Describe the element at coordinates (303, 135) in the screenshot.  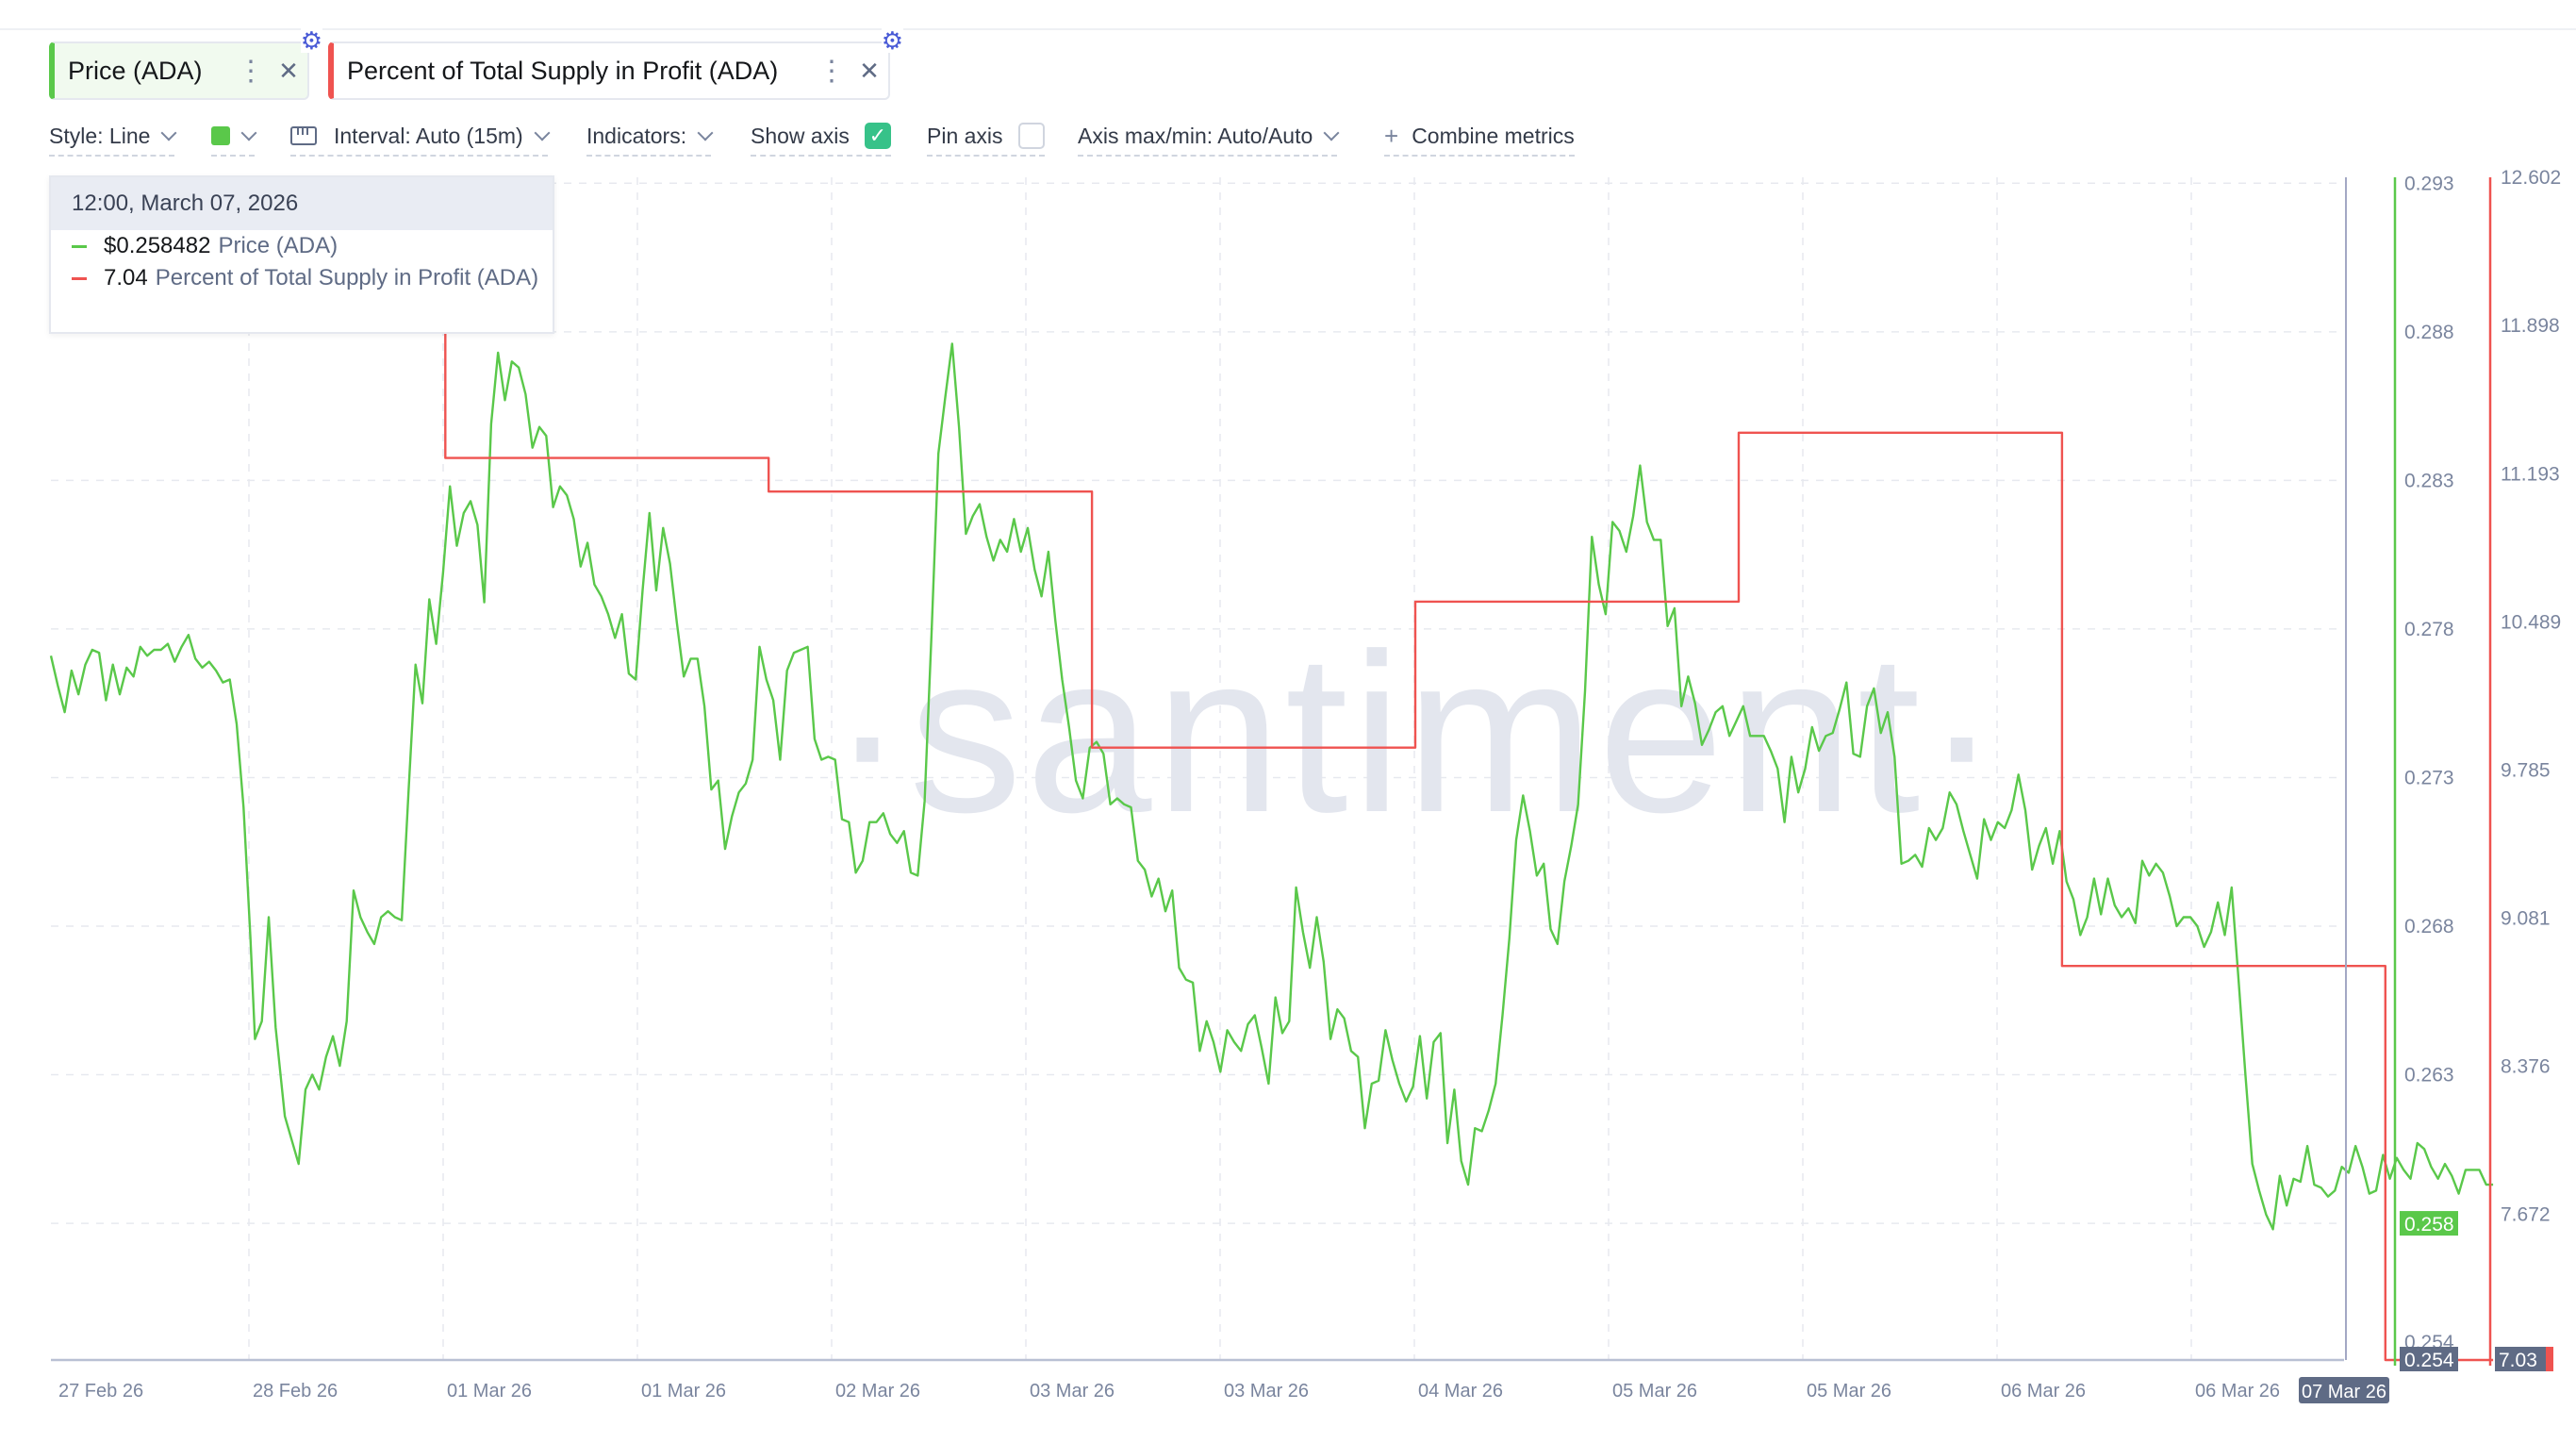
I see `calendar-icon` at that location.